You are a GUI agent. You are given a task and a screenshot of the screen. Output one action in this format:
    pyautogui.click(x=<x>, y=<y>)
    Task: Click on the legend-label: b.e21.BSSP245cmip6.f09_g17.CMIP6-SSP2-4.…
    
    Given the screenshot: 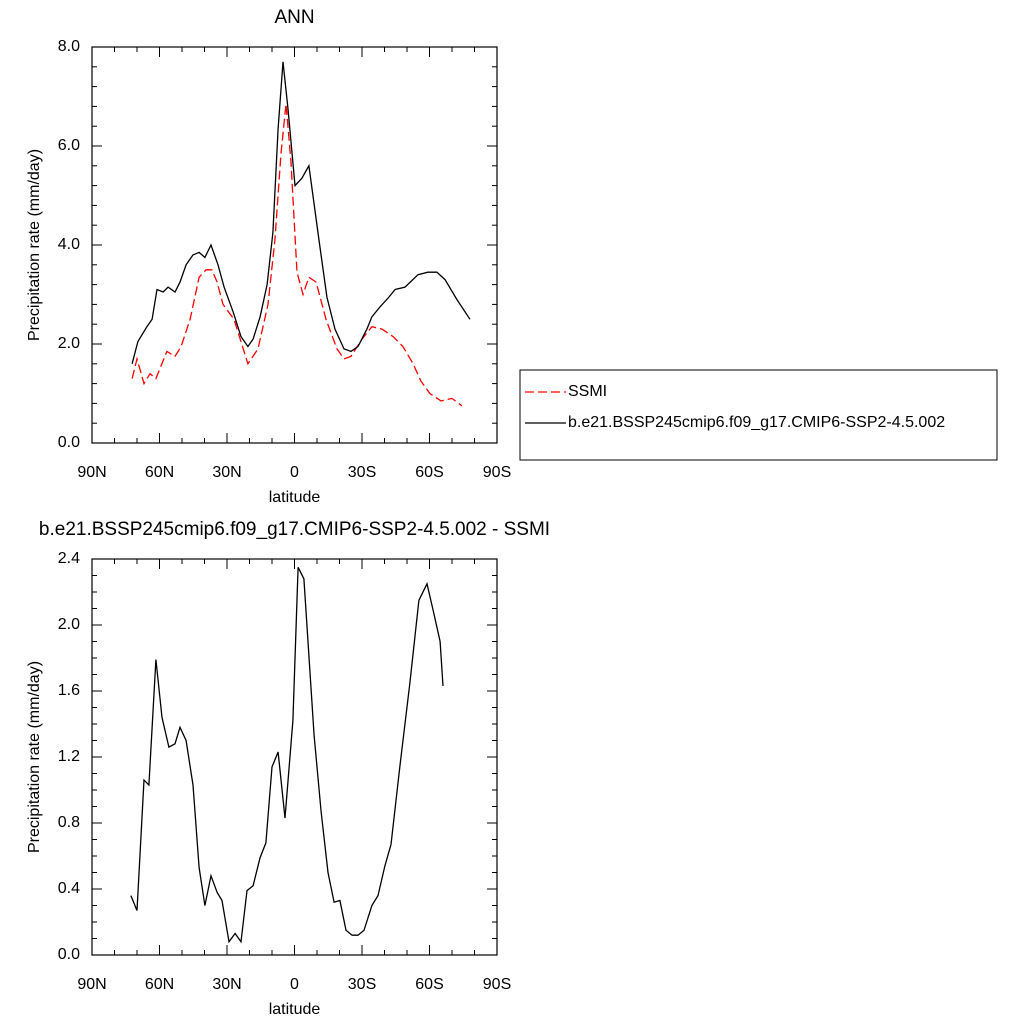 What is the action you would take?
    pyautogui.click(x=756, y=422)
    